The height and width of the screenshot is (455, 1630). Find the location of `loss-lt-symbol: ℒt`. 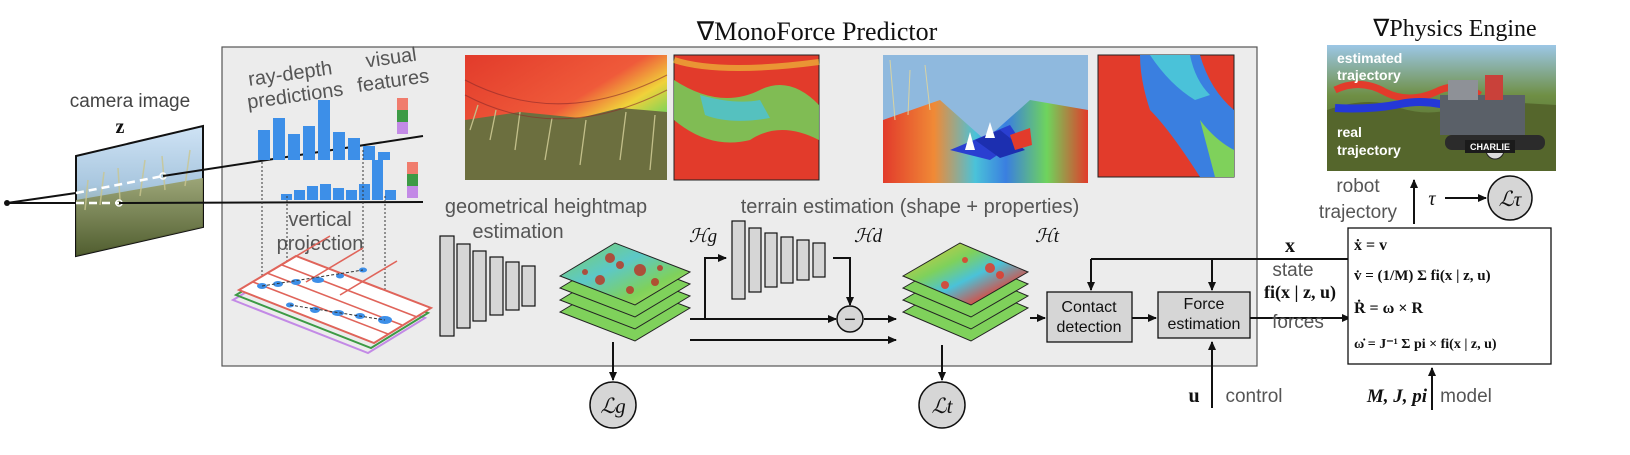

loss-lt-symbol: ℒt is located at coordinates (943, 406).